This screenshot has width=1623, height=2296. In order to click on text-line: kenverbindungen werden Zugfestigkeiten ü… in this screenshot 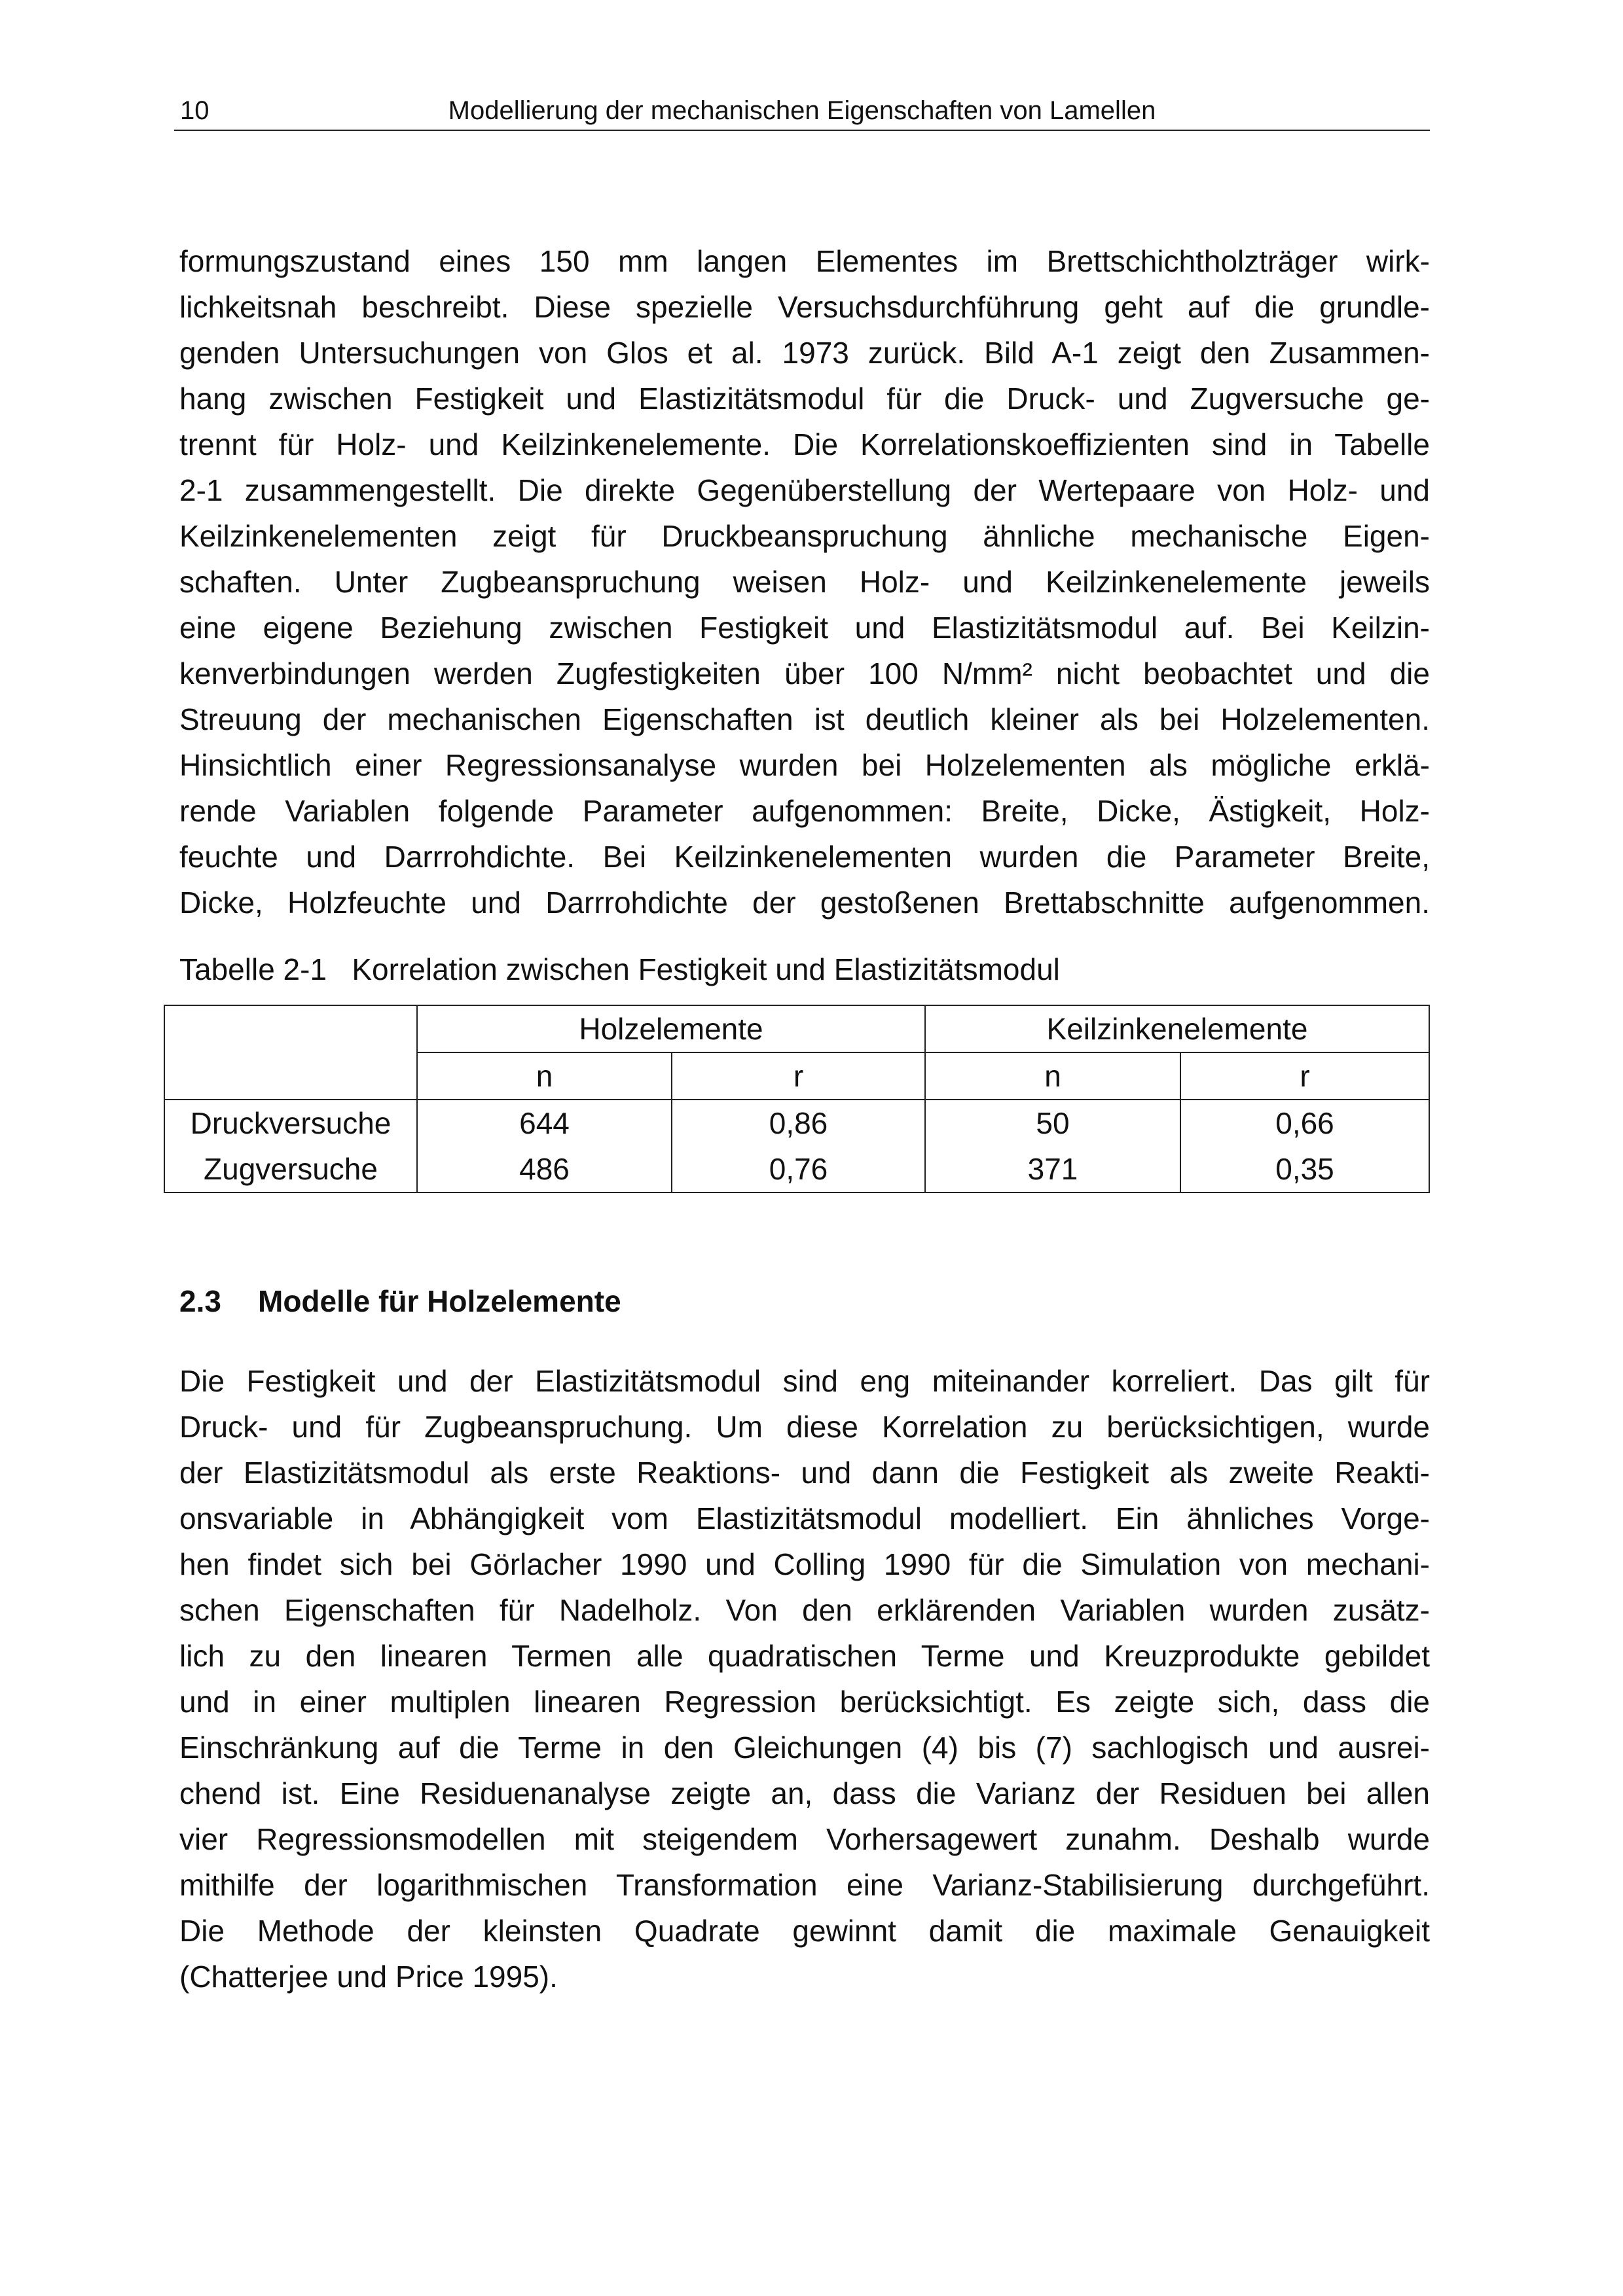, I will do `click(804, 673)`.